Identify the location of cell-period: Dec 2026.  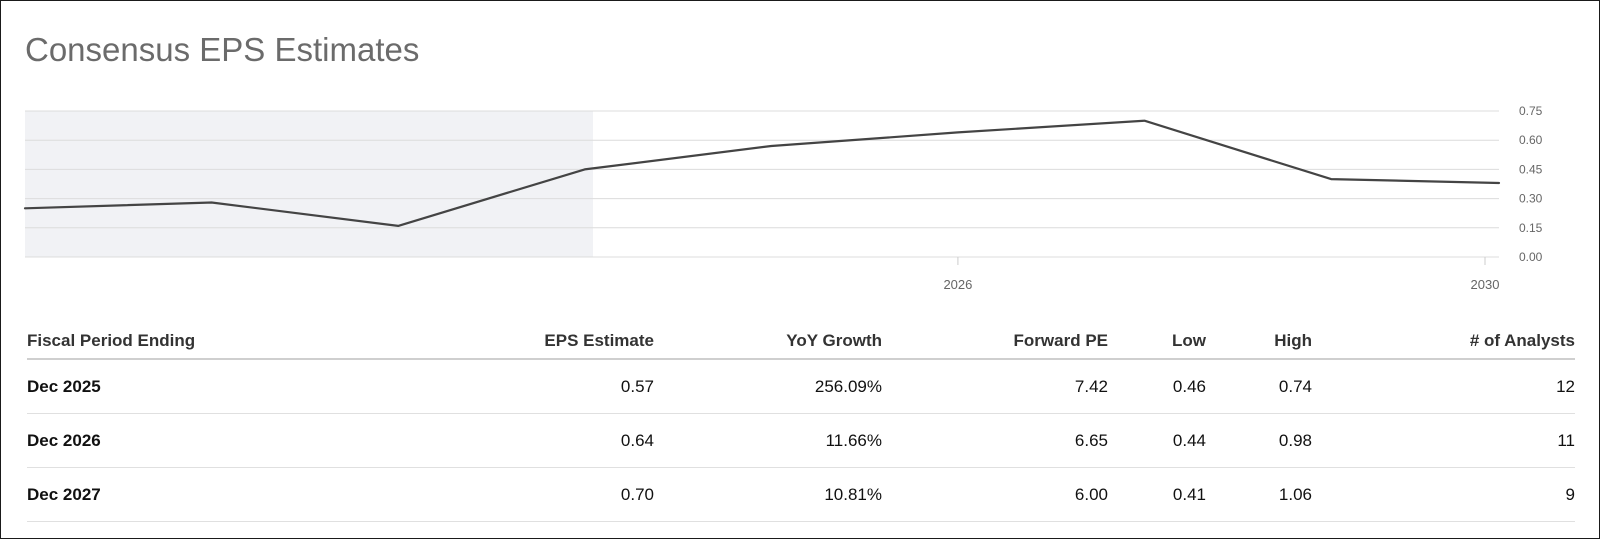
(177, 440).